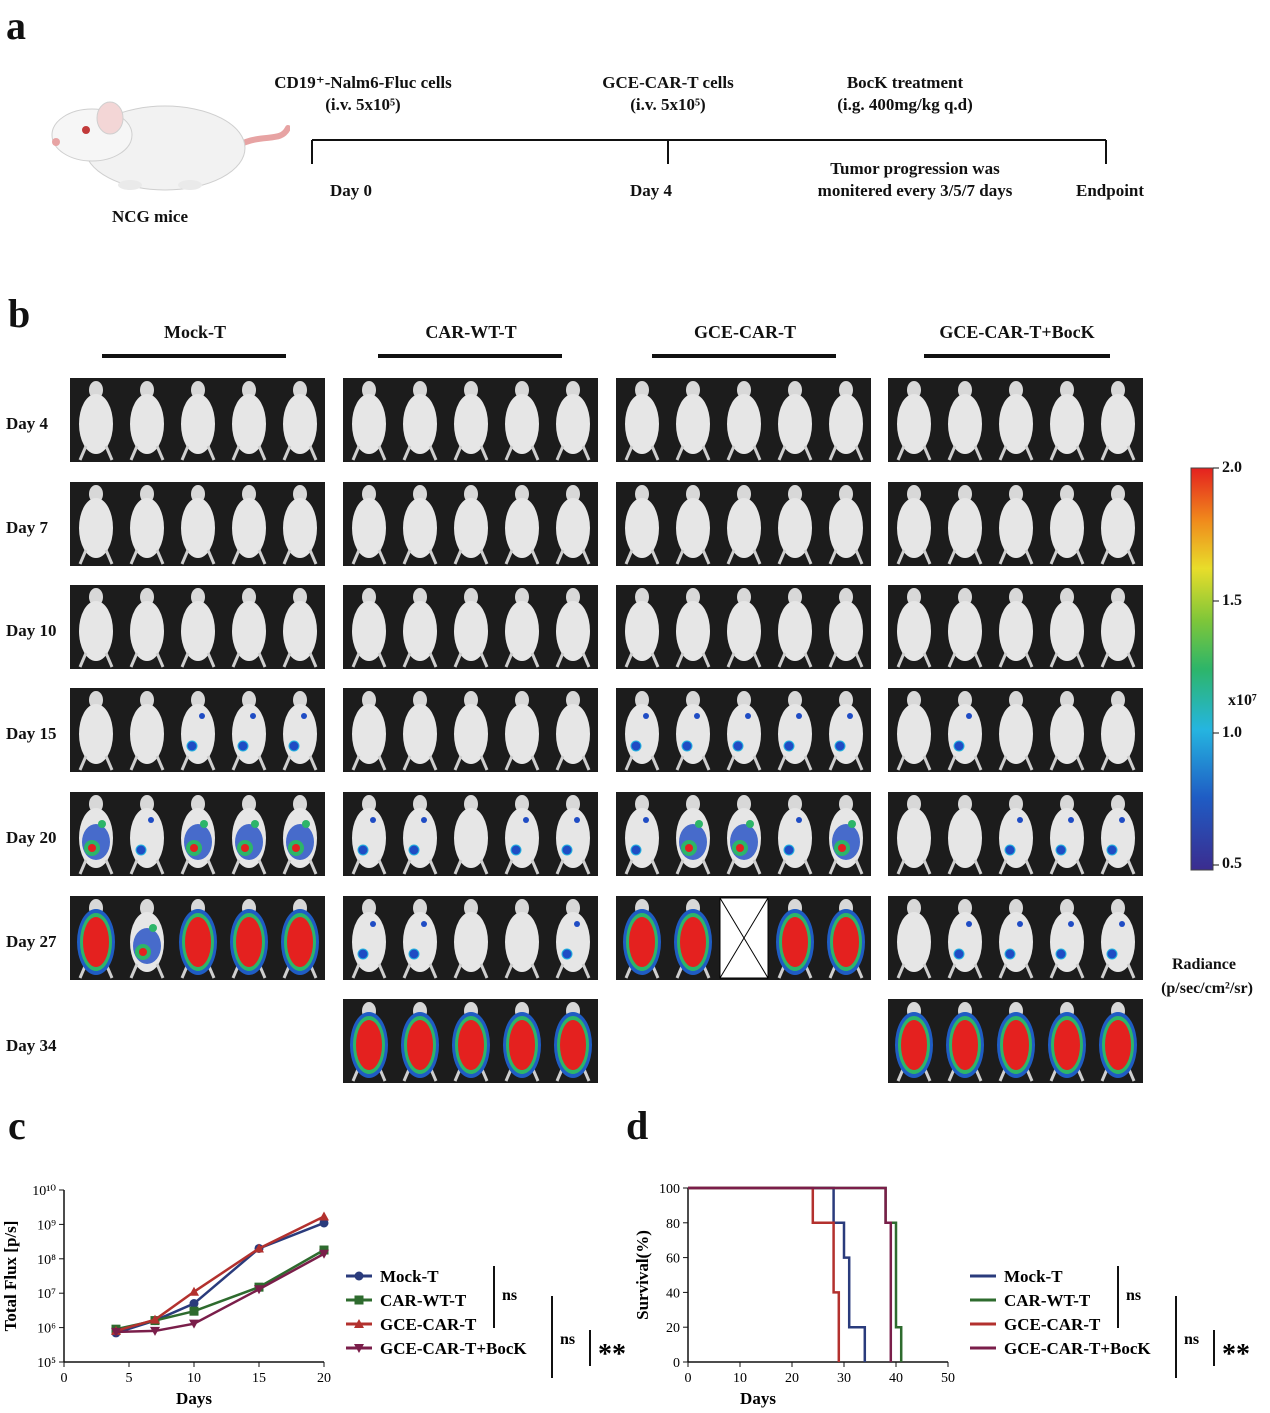 The height and width of the screenshot is (1413, 1270). Describe the element at coordinates (651, 190) in the screenshot. I see `day4-label: Day 4` at that location.